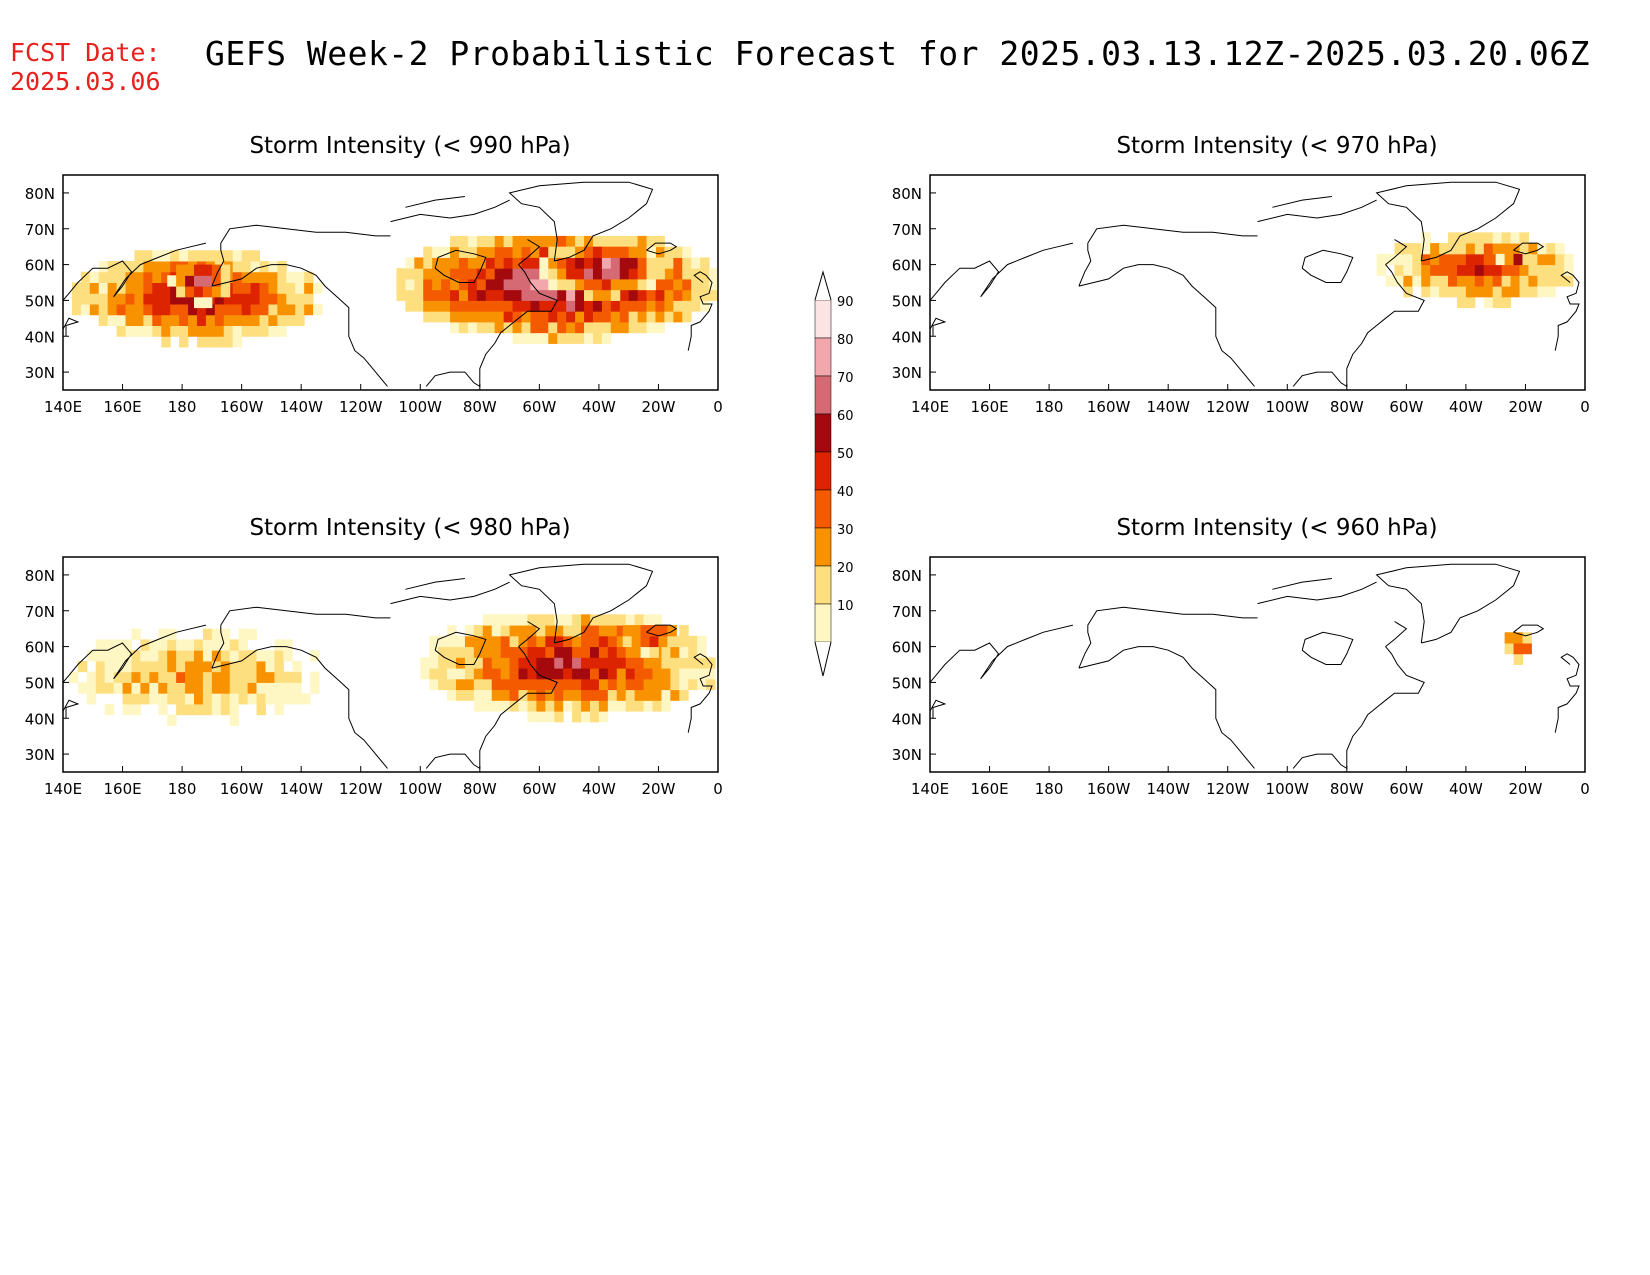 This screenshot has height=1275, width=1650. I want to click on forecast-date-value: 2025.03.06, so click(85, 81).